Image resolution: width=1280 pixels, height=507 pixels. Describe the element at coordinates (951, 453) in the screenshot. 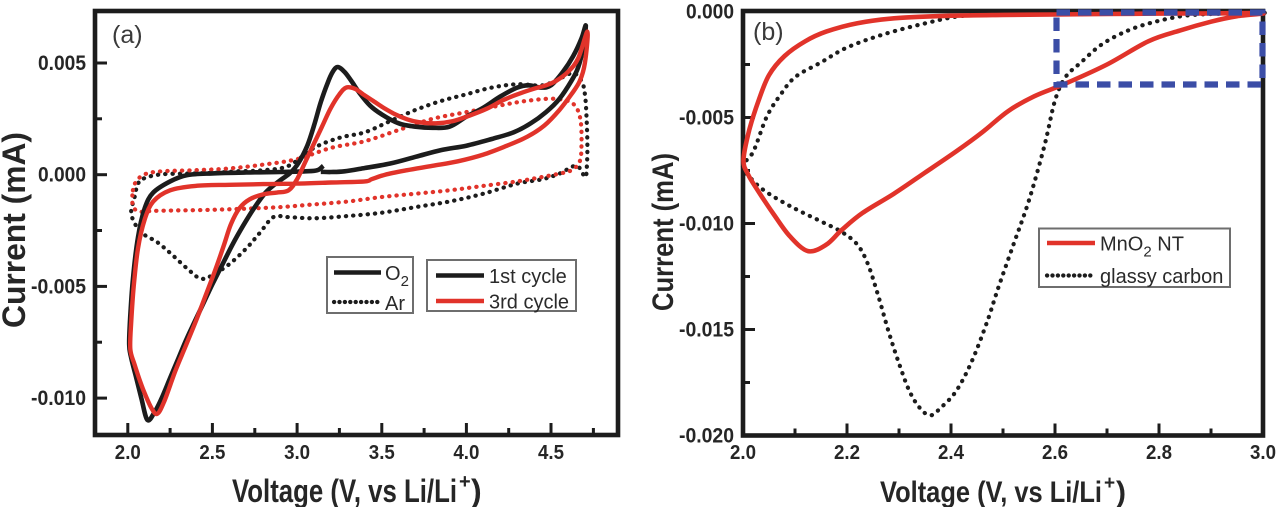

I see `svg-text: 2.4` at that location.